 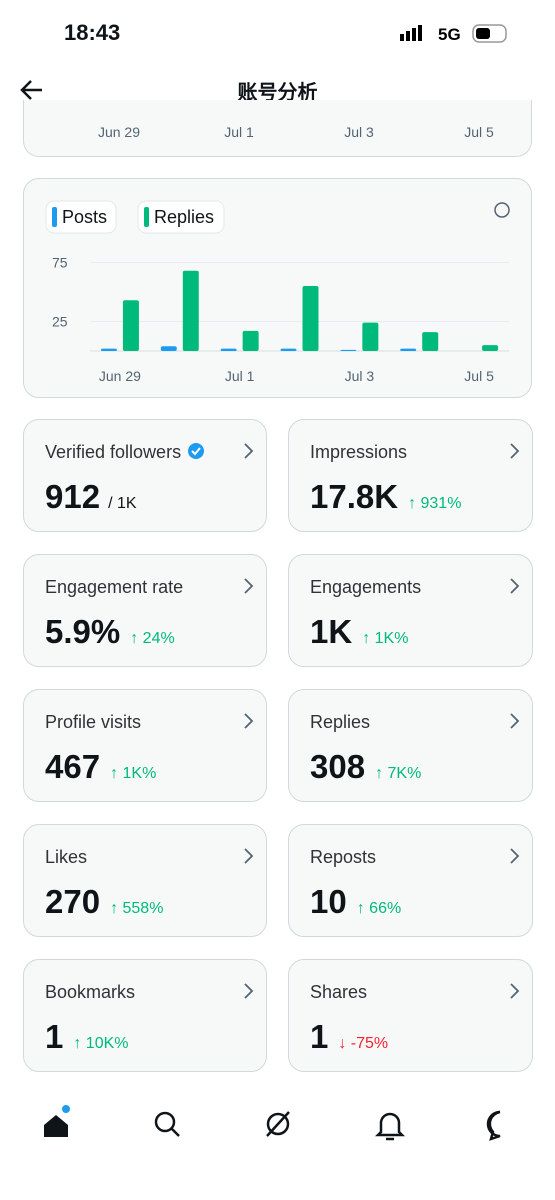 What do you see at coordinates (410, 1015) in the screenshot?
I see `stat-card: Shares 1 ↓ -75%` at bounding box center [410, 1015].